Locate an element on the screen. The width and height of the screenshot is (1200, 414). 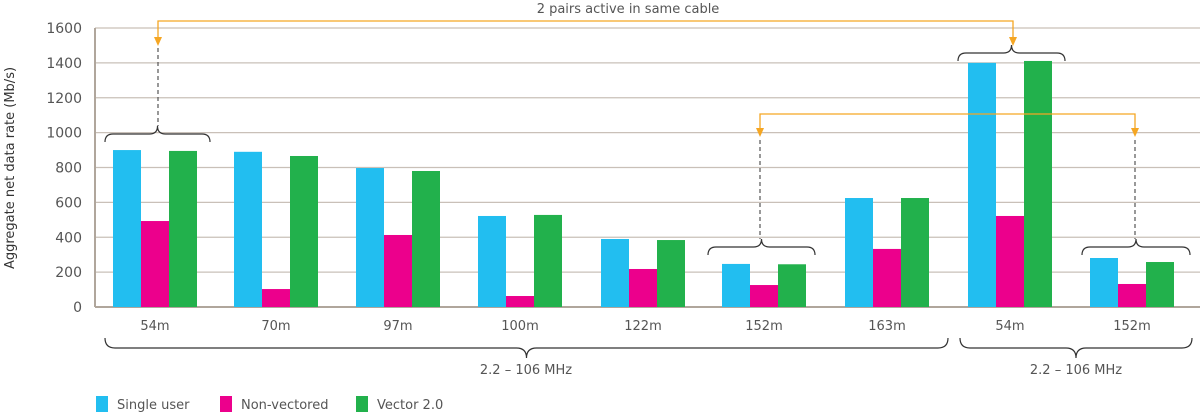
x-category-label: 70m is located at coordinates (275, 326).